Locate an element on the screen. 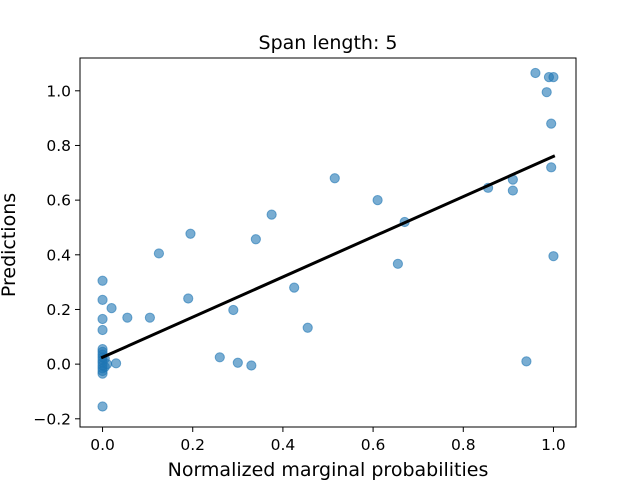  y-tick-label: 0.4 is located at coordinates (58, 255).